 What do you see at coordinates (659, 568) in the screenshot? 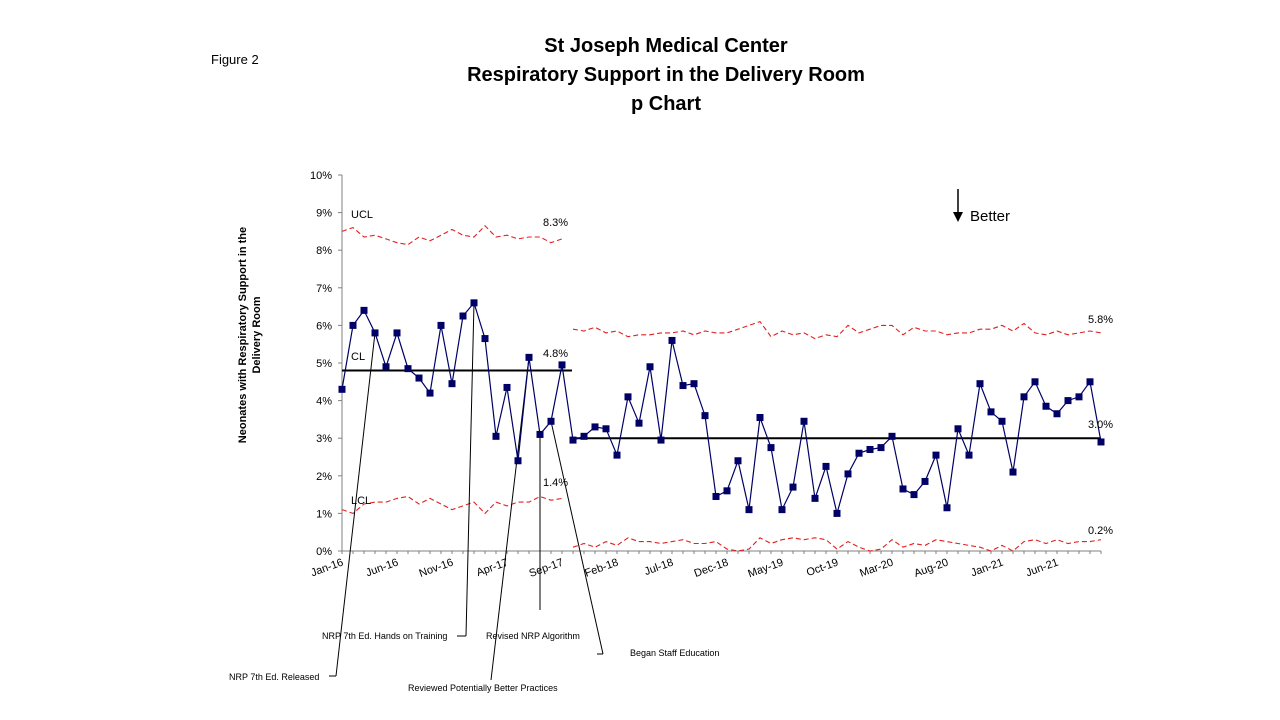
I see `x-tick-label: Jul-18` at bounding box center [659, 568].